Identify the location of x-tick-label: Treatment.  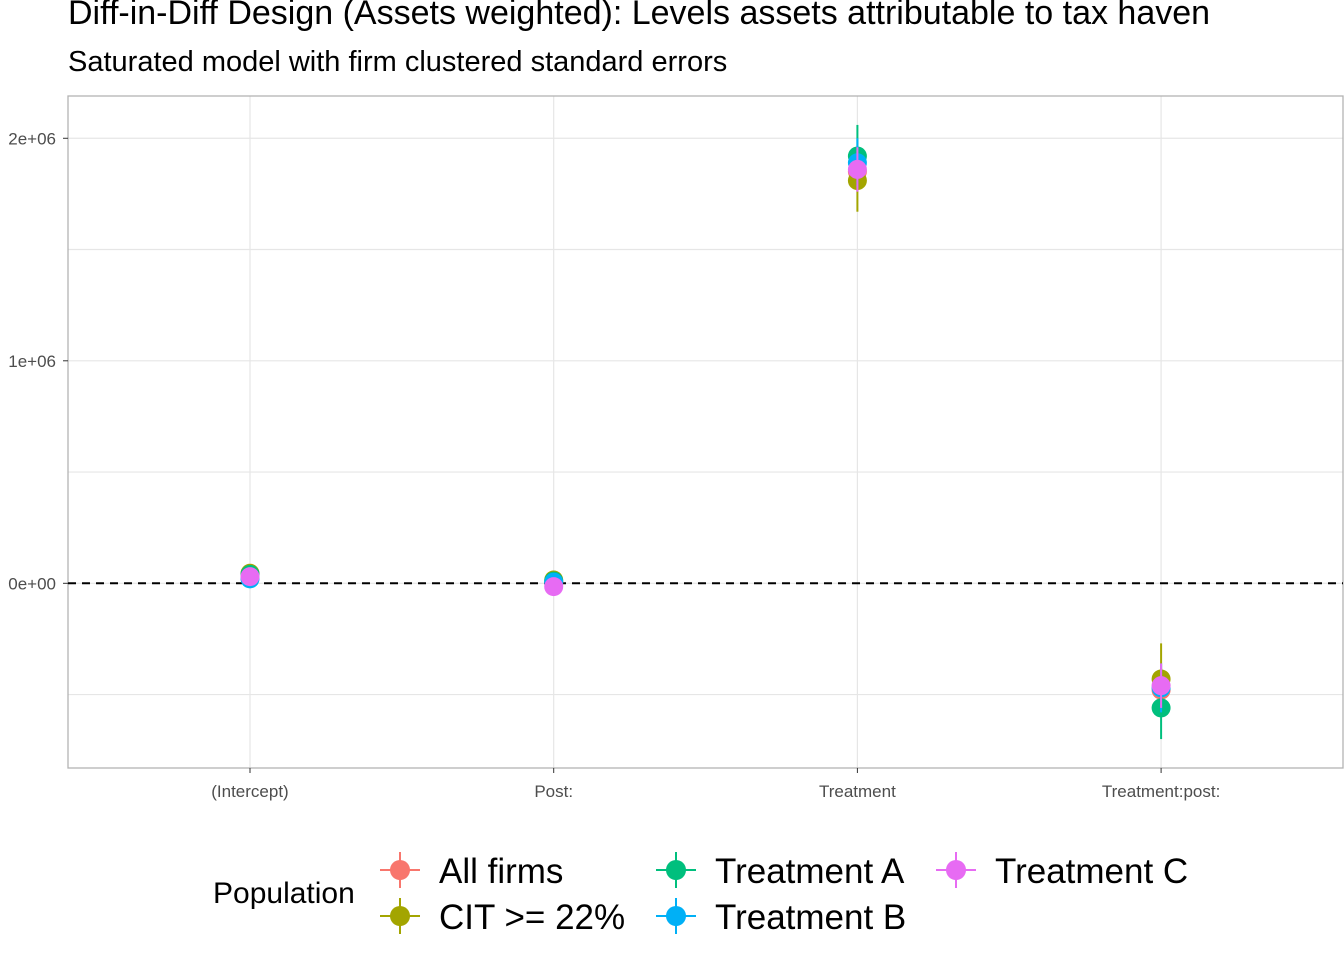
(857, 791).